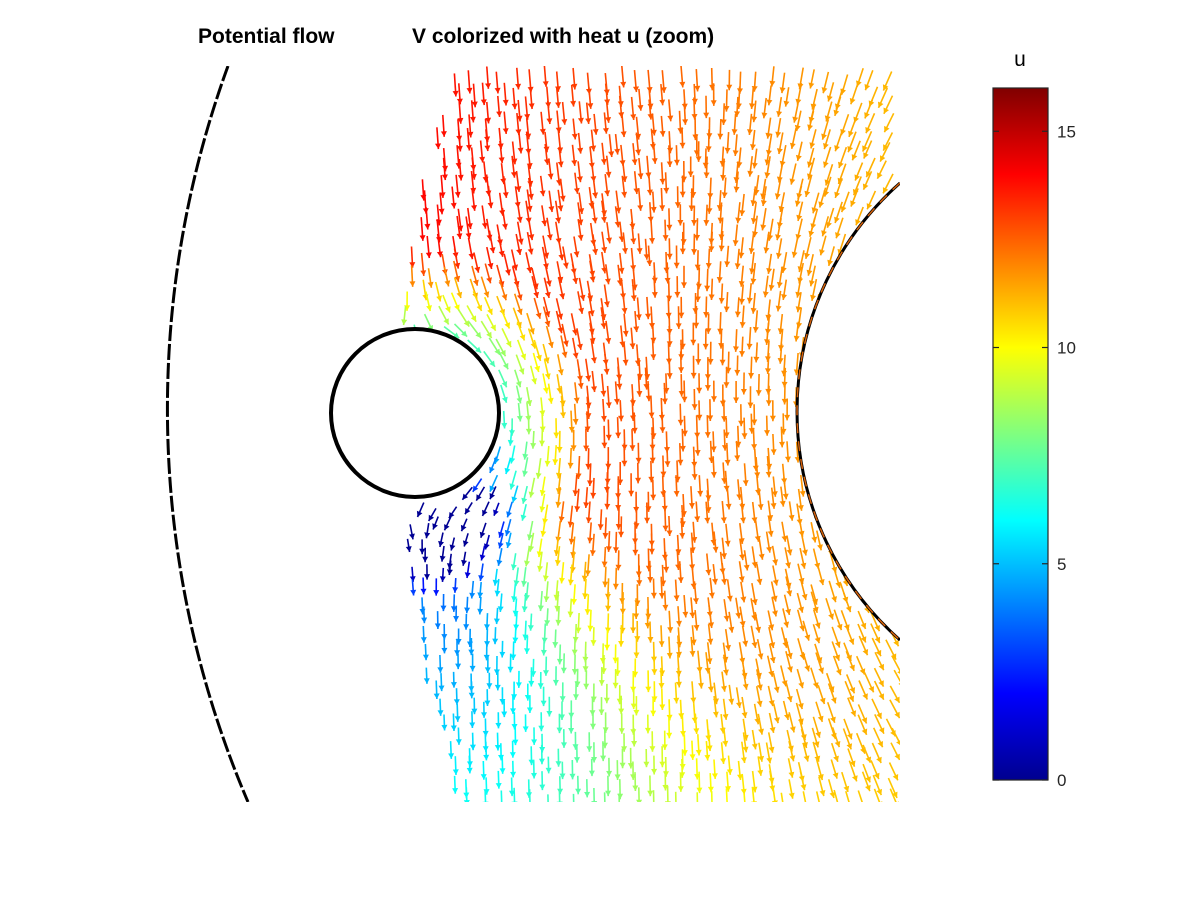 The width and height of the screenshot is (1200, 900). Describe the element at coordinates (415, 413) in the screenshot. I see `inner-cylinder-boundary` at that location.